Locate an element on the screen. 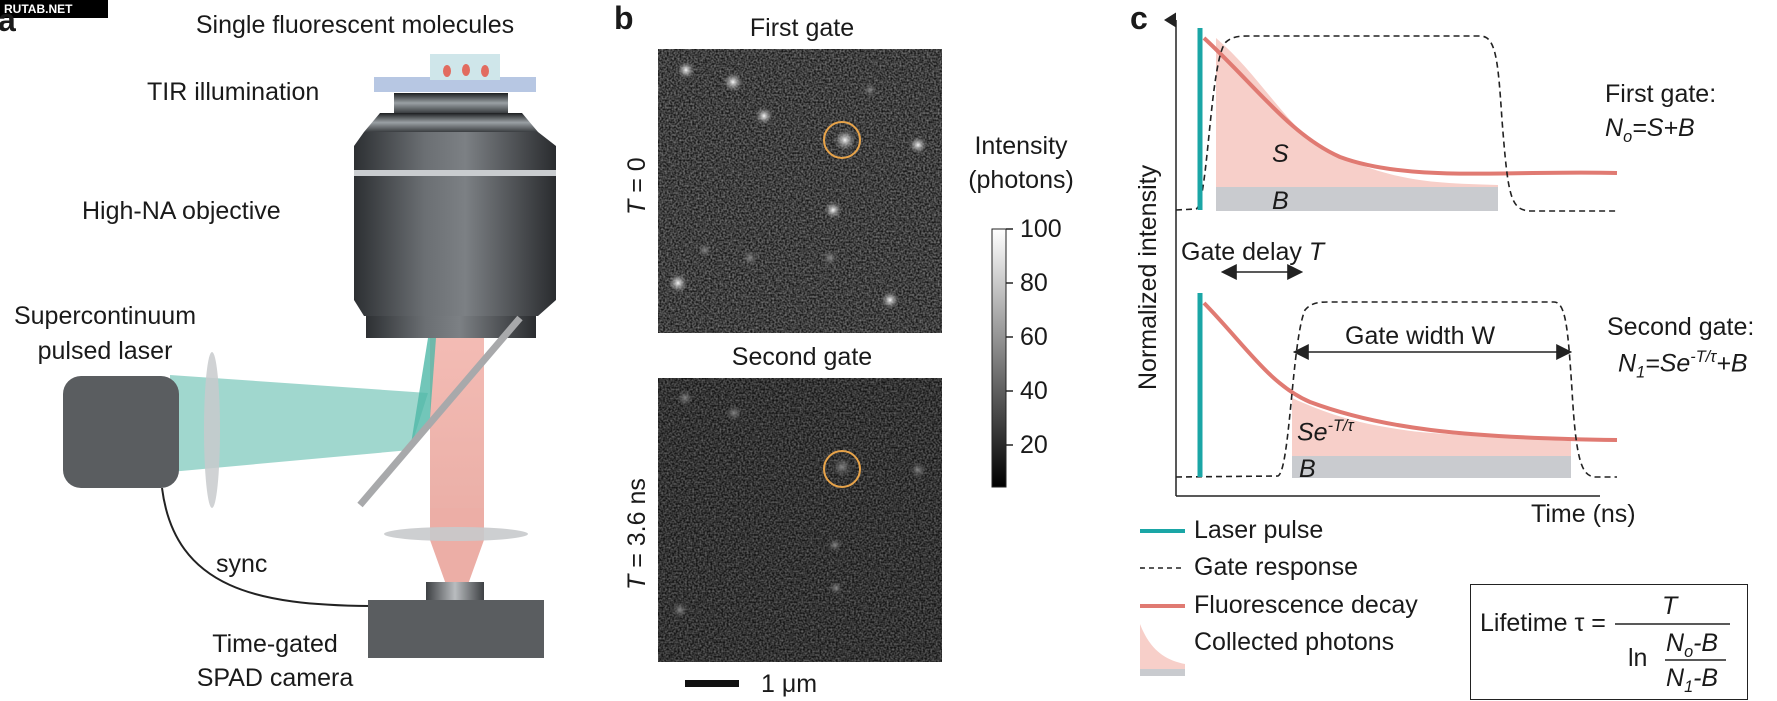  legend-gate-response: Gate response is located at coordinates (1276, 567).